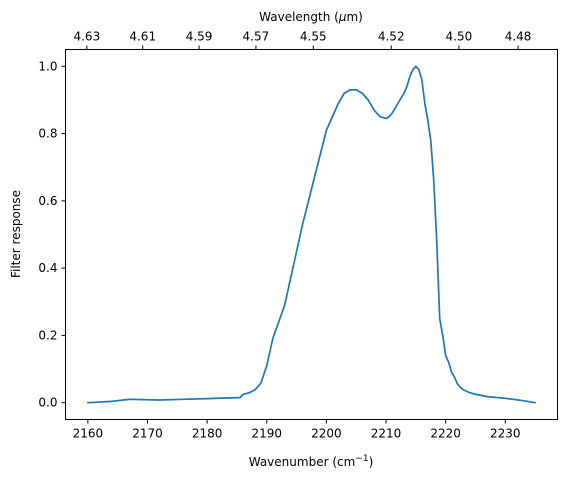 The height and width of the screenshot is (480, 570). What do you see at coordinates (391, 37) in the screenshot?
I see `top-x-tick-label: 4.52` at bounding box center [391, 37].